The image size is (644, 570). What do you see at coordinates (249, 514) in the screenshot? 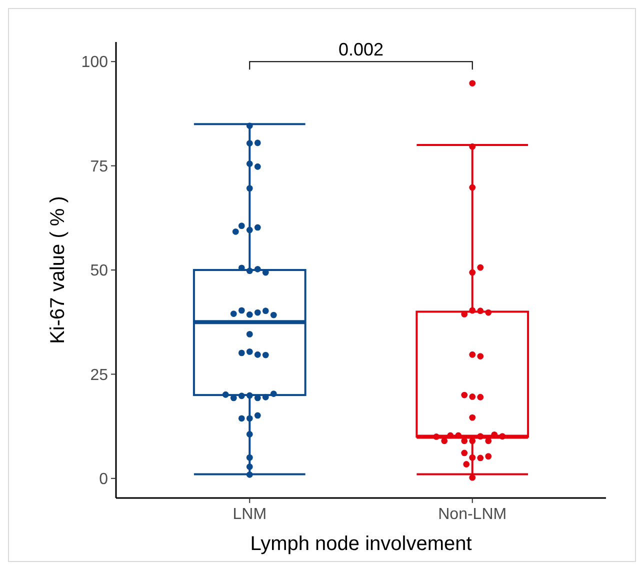
I see `x-tick-label: LNM` at bounding box center [249, 514].